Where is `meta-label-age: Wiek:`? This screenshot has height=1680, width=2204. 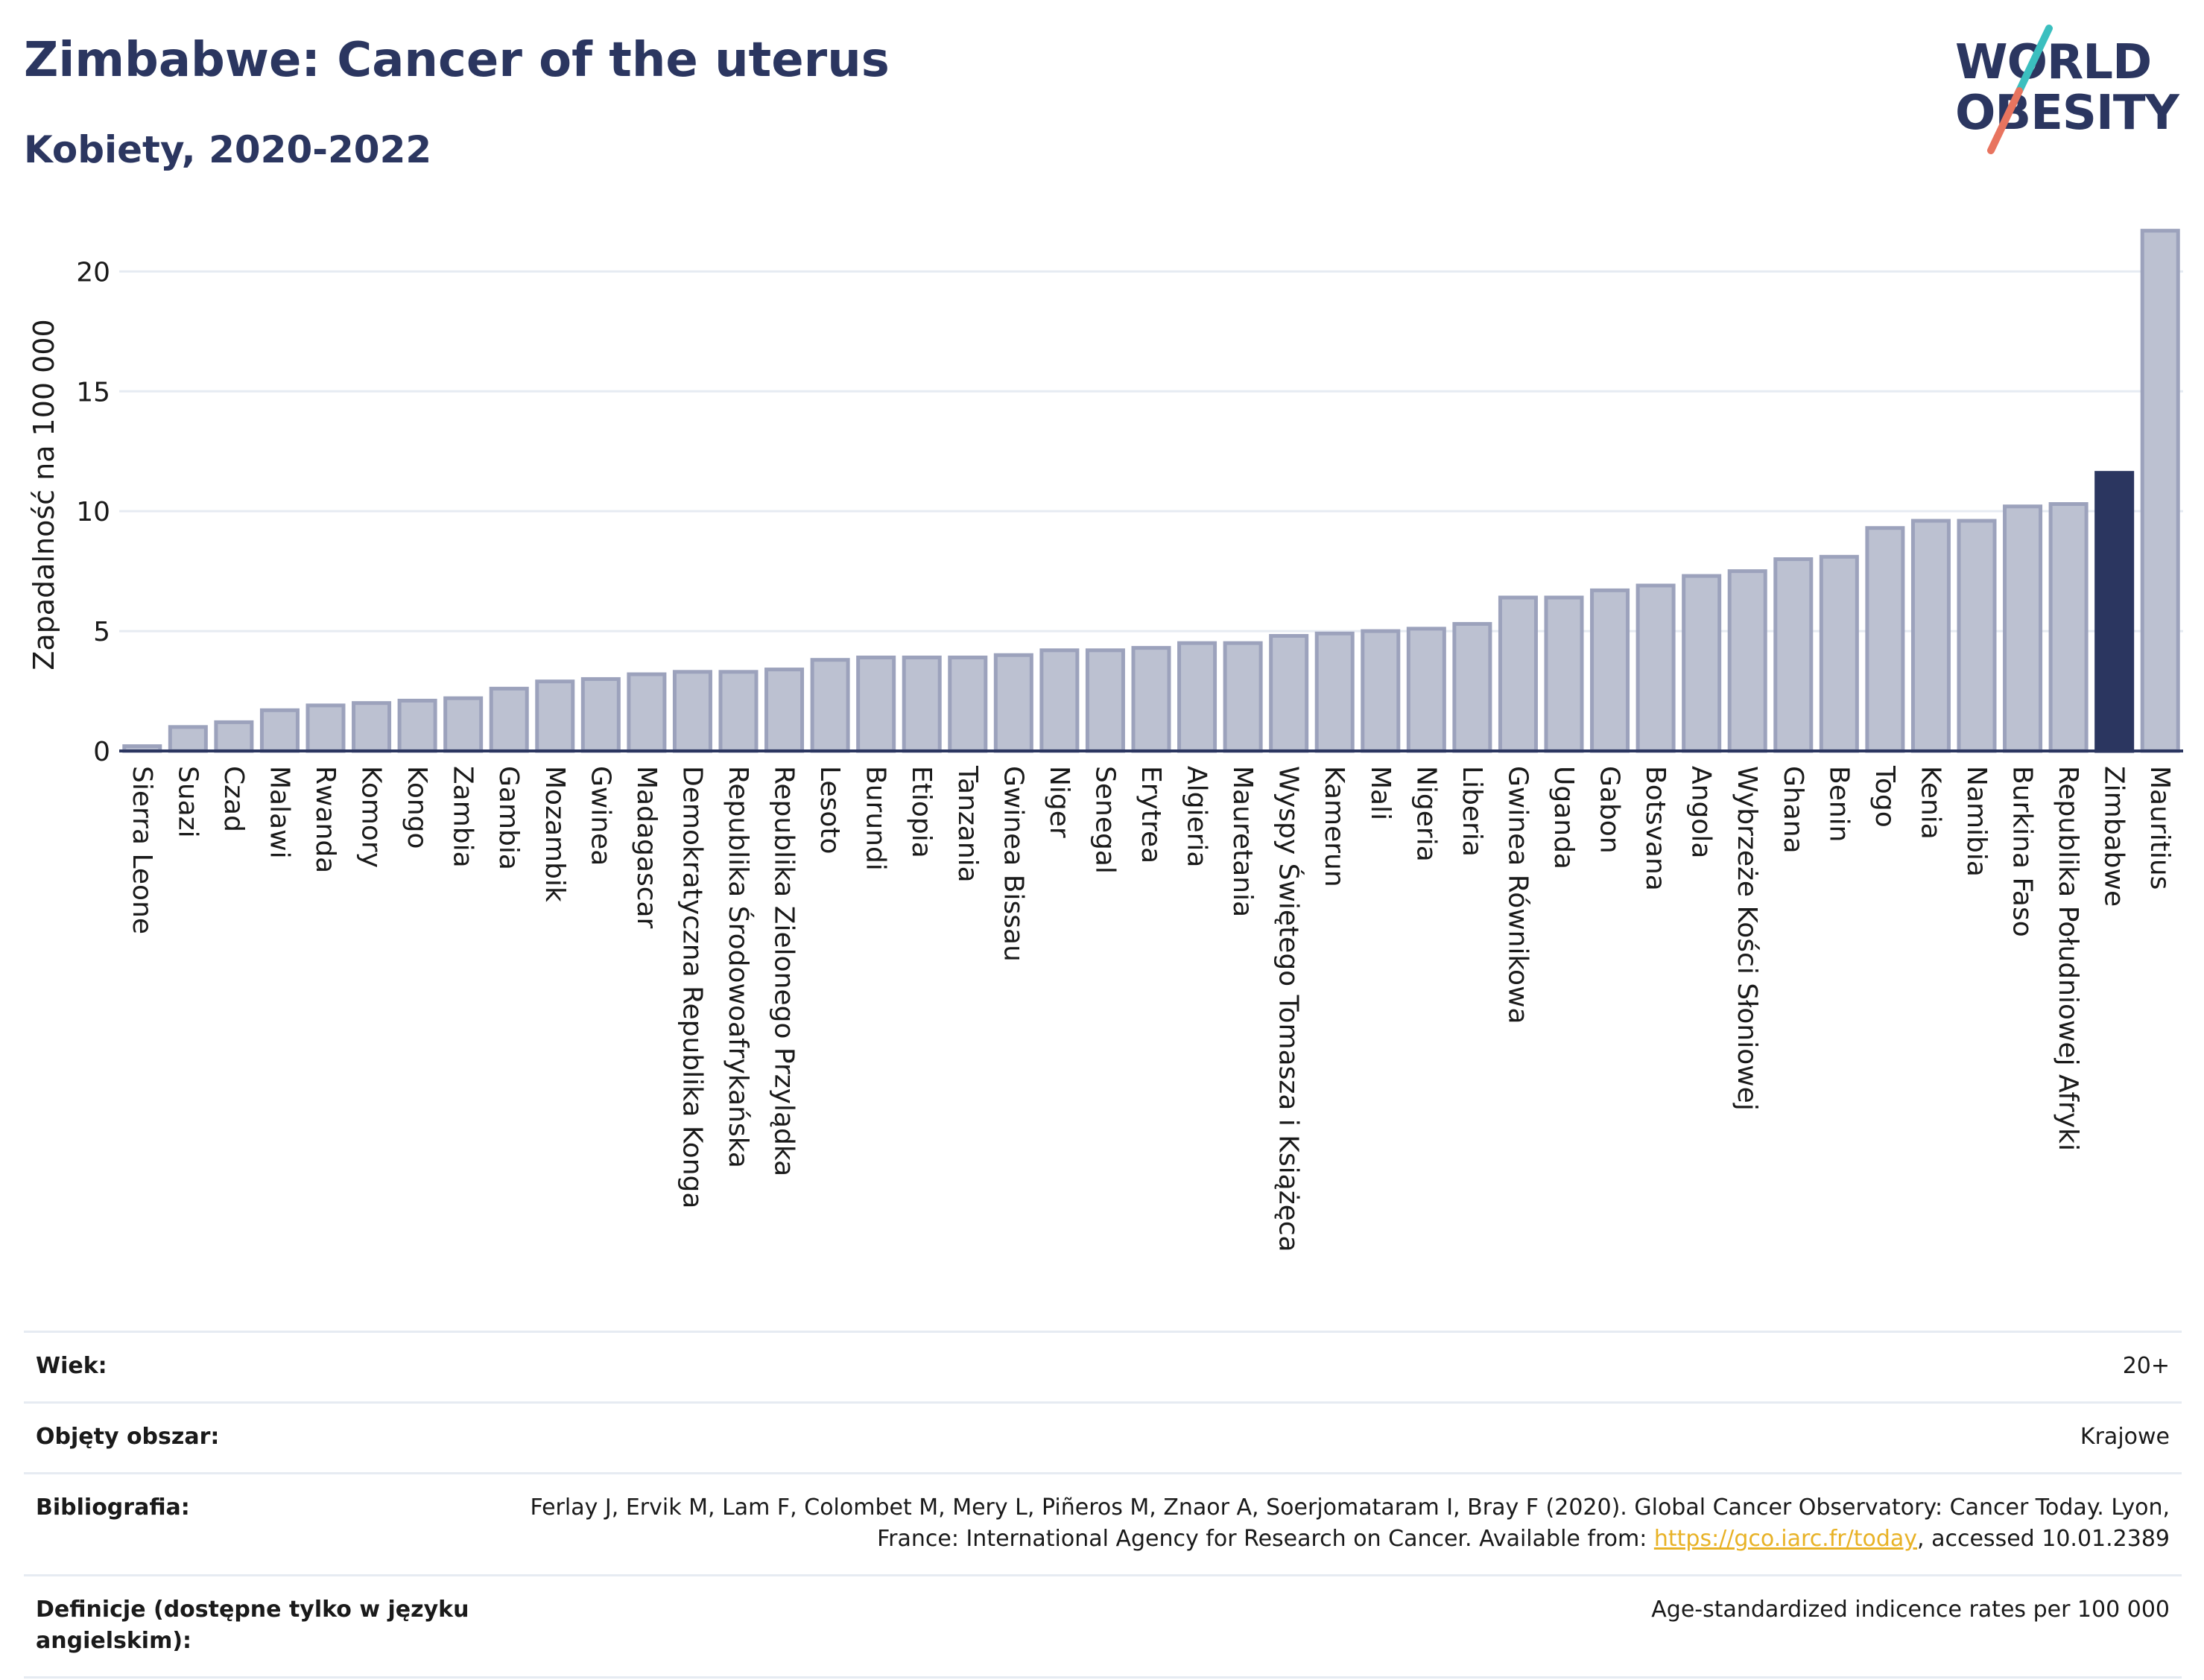 meta-label-age: Wiek: is located at coordinates (71, 1366).